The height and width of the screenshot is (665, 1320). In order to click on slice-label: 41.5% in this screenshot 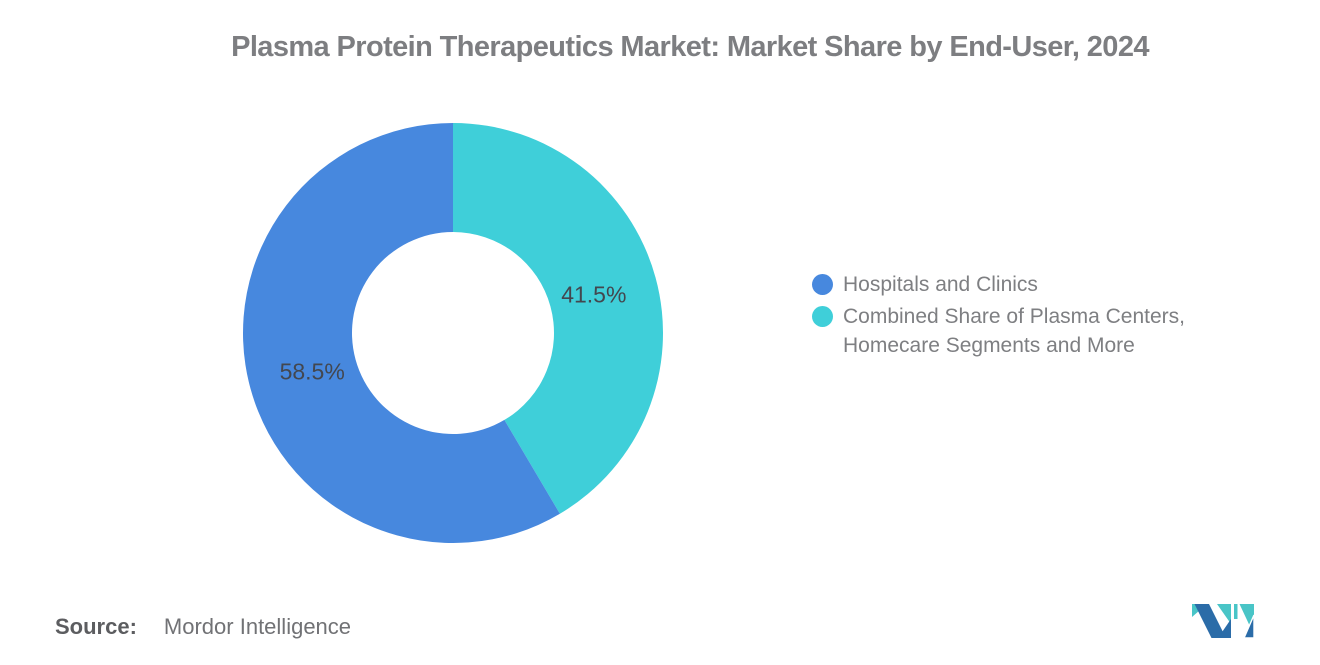, I will do `click(593, 294)`.